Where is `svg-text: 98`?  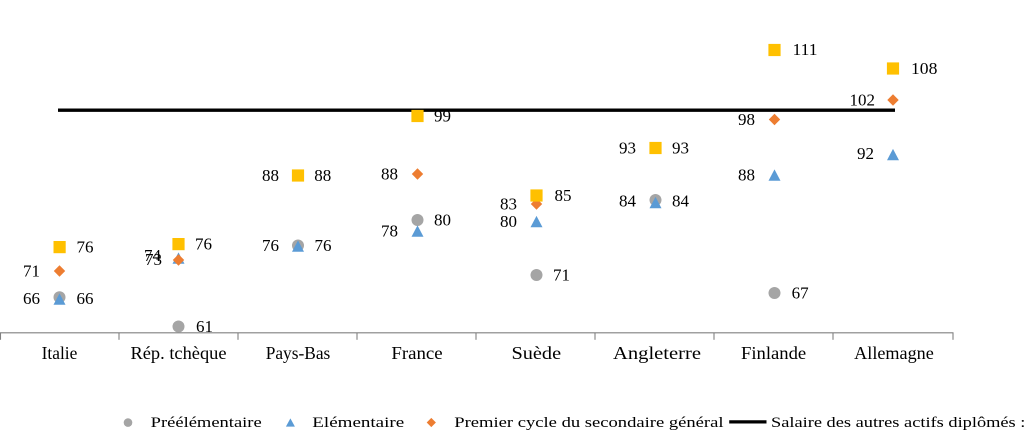
svg-text: 98 is located at coordinates (746, 119).